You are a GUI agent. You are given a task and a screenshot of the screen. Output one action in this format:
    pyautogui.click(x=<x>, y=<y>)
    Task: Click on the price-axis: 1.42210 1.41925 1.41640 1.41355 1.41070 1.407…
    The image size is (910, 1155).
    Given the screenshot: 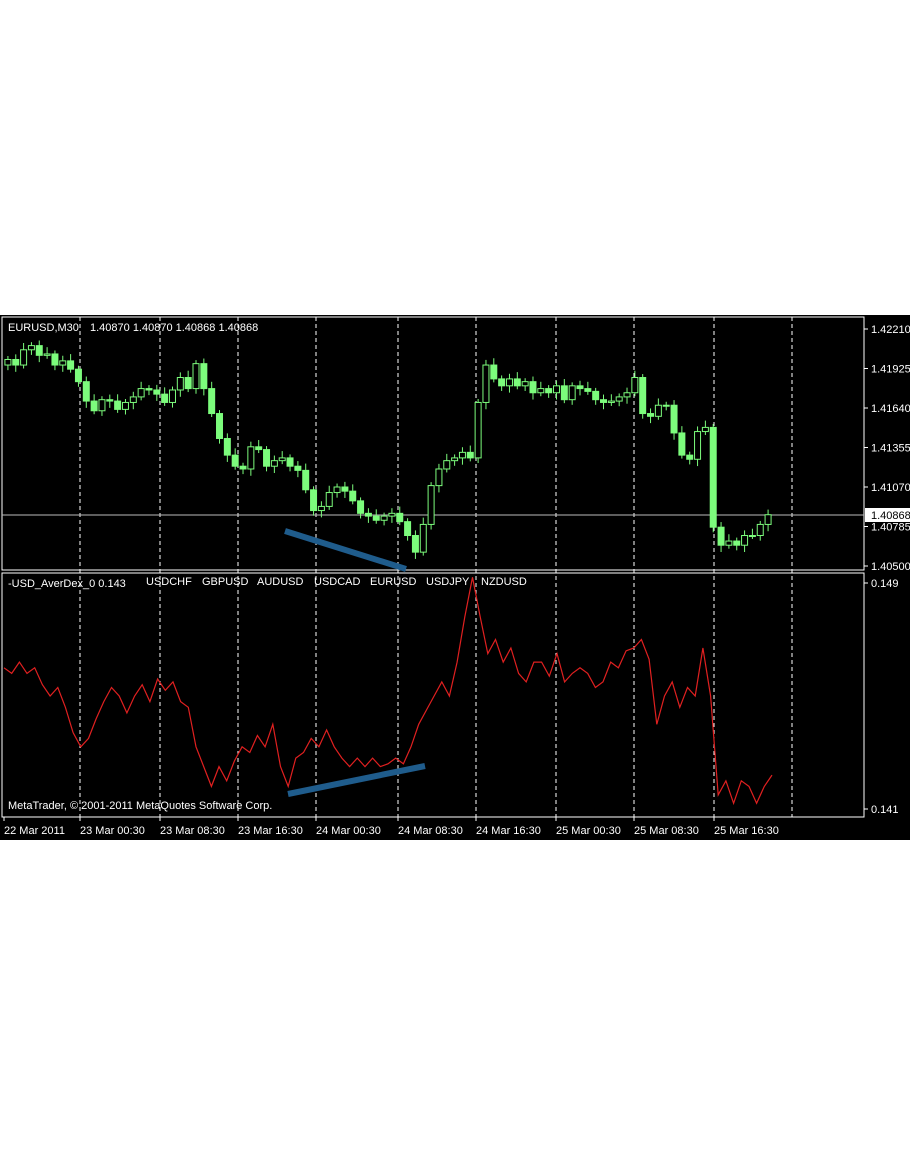 What is the action you would take?
    pyautogui.click(x=887, y=448)
    